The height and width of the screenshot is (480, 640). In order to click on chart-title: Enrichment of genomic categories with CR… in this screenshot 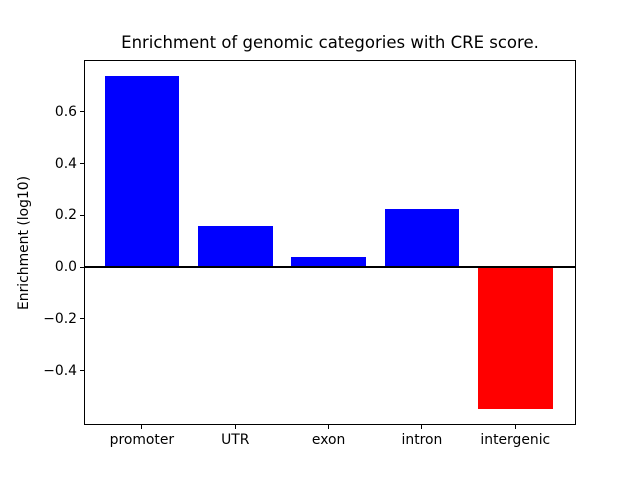, I will do `click(330, 42)`.